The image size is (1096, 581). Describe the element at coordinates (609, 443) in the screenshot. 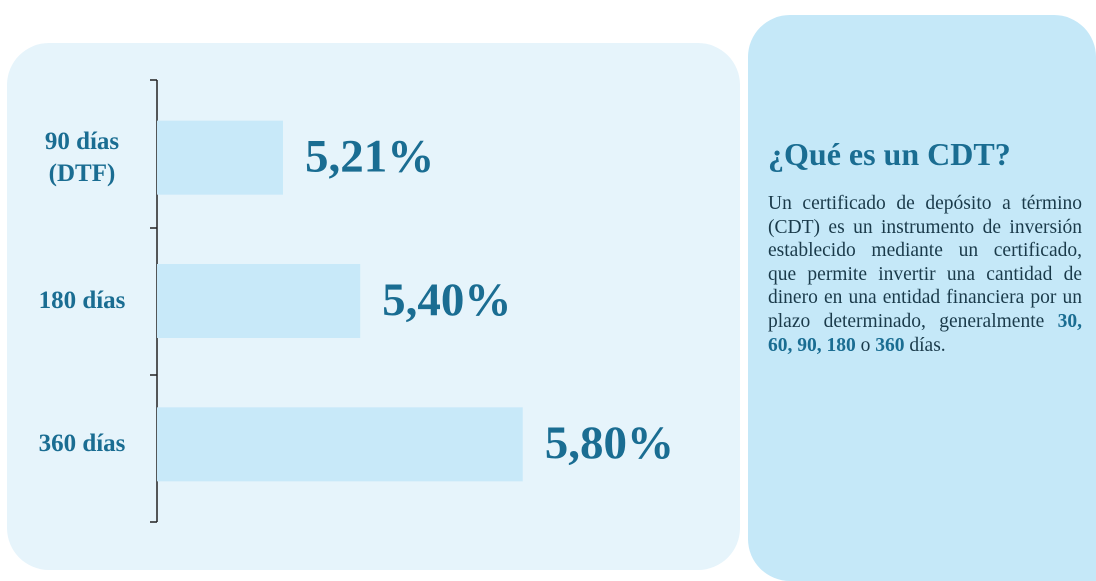

I see `value-label: 5,80%` at that location.